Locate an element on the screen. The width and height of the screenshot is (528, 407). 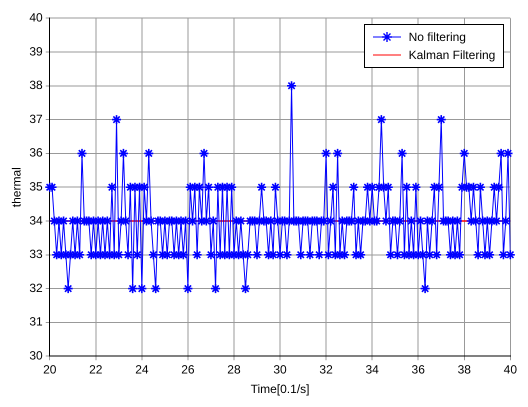
x-axis-title: Time[0.1/s] is located at coordinates (280, 389).